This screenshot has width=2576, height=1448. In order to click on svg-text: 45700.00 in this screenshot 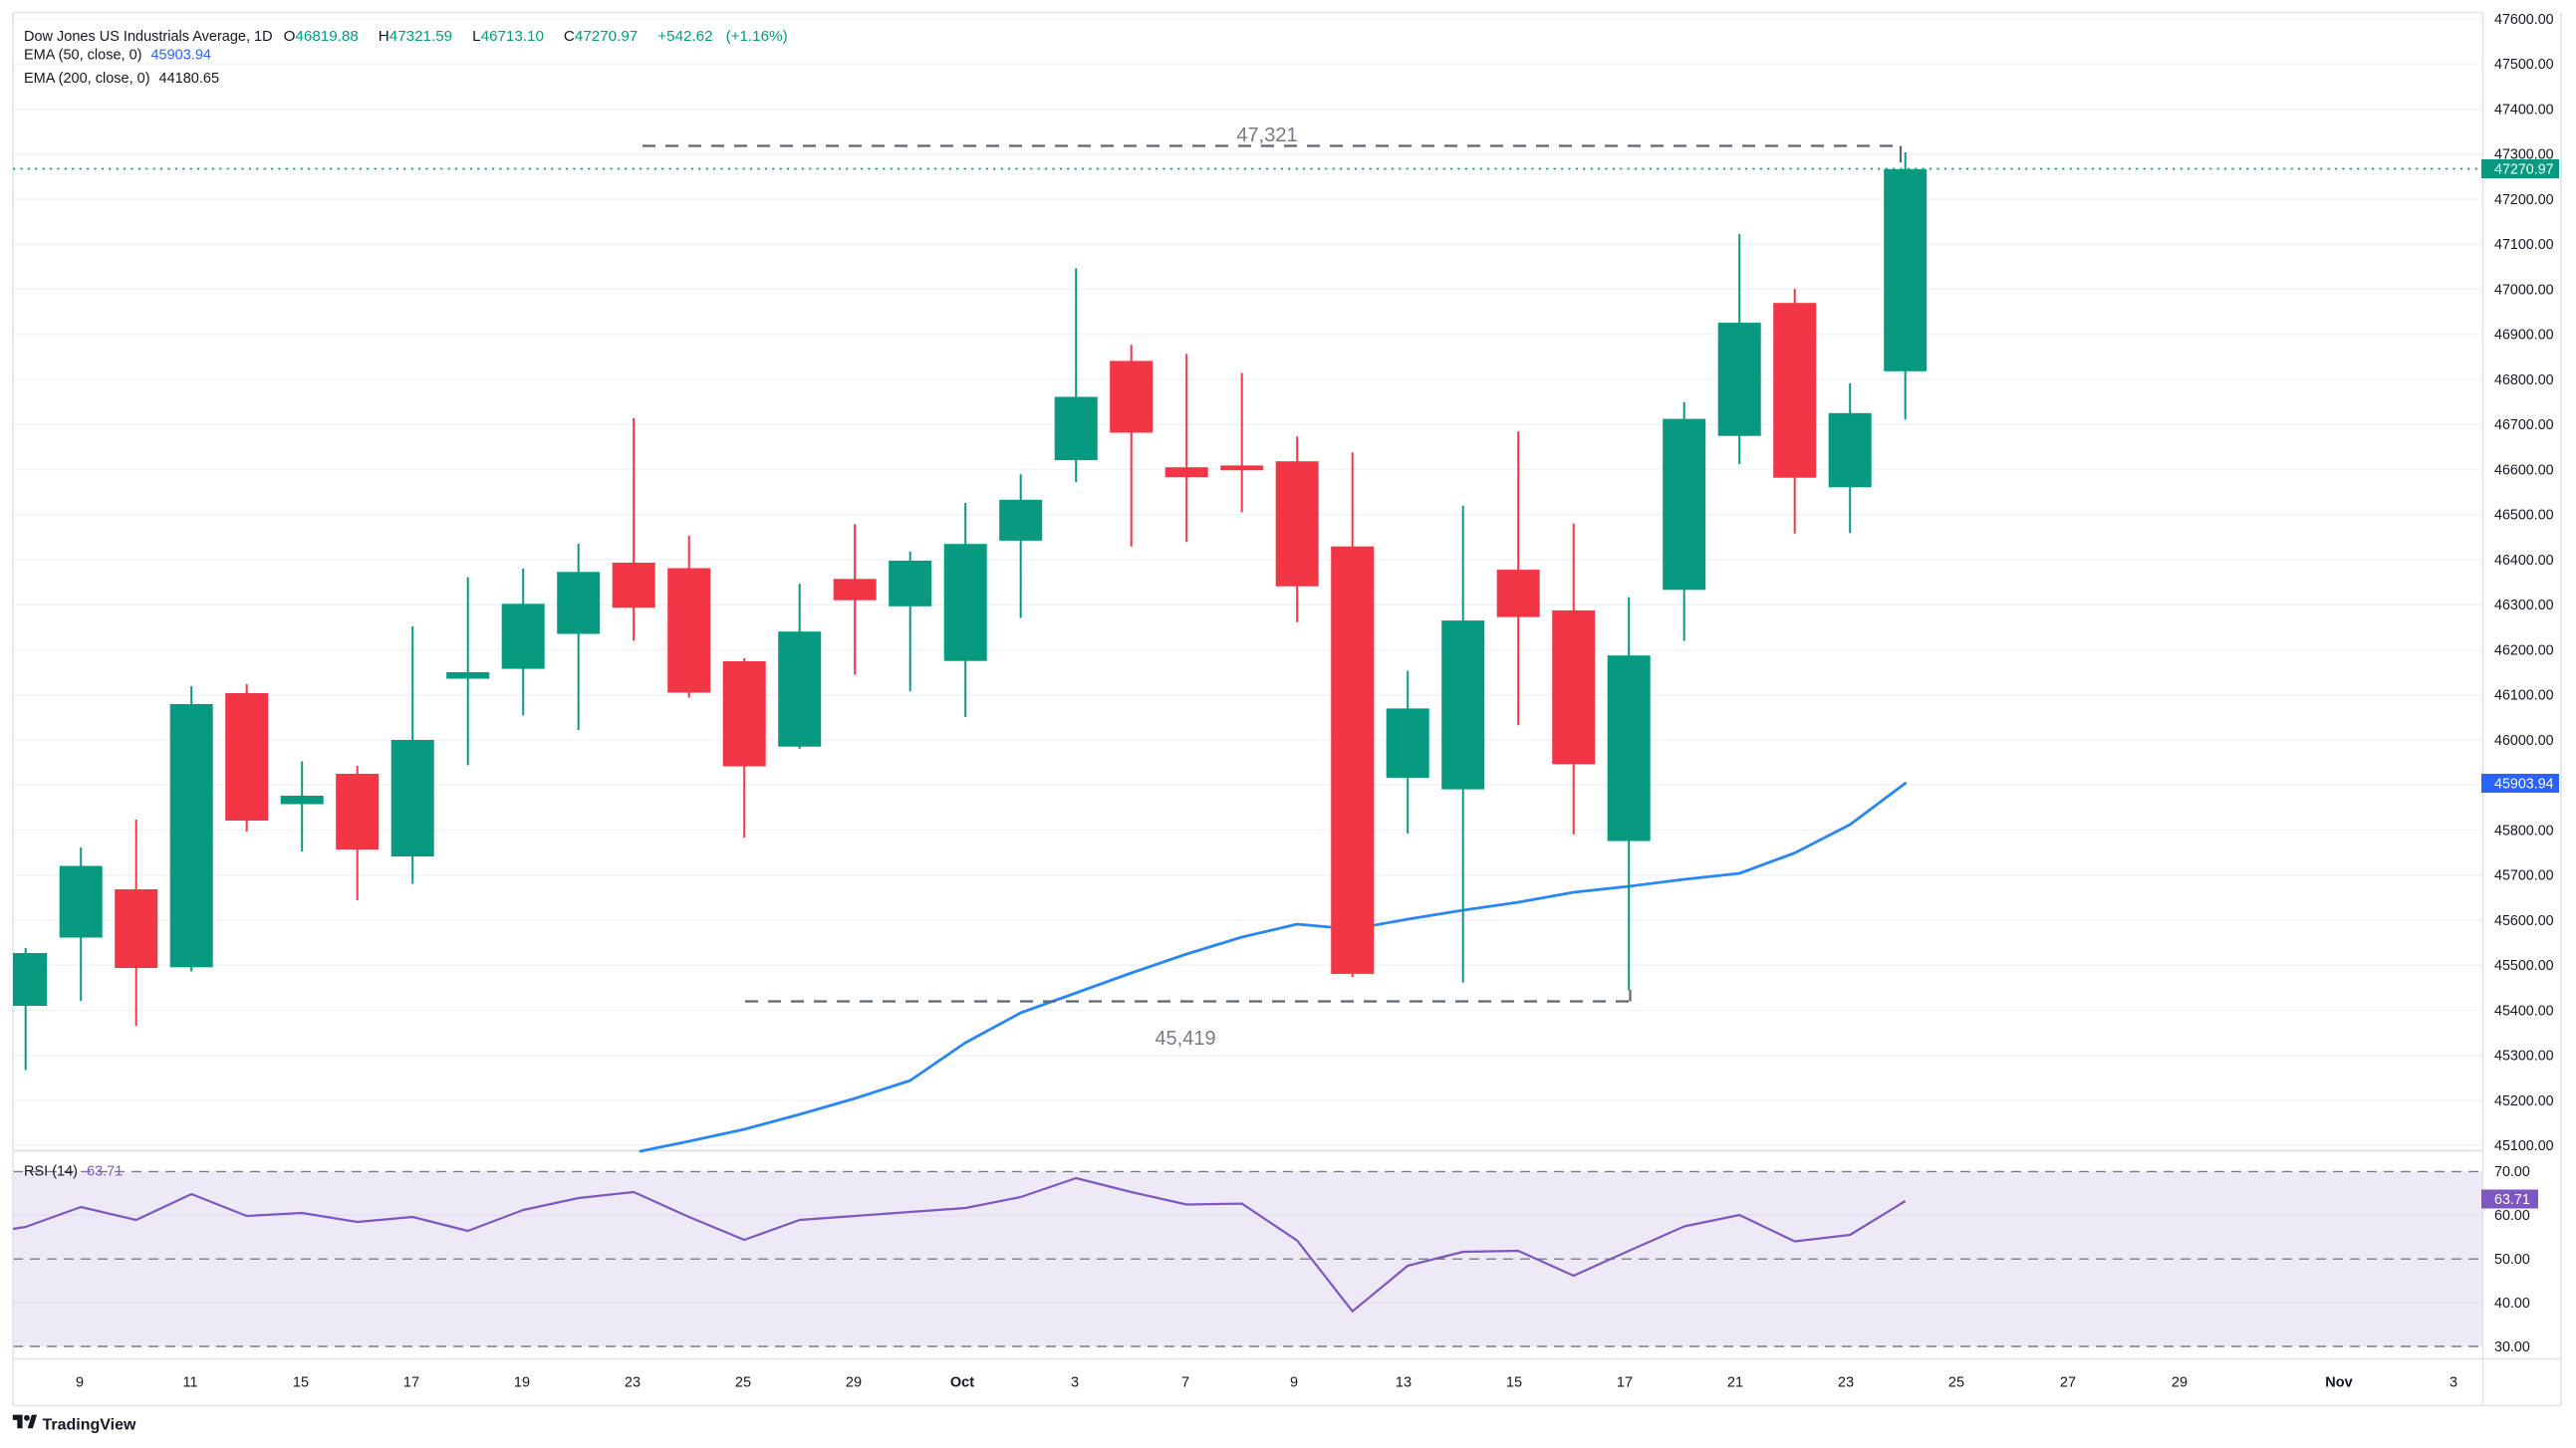, I will do `click(2524, 876)`.